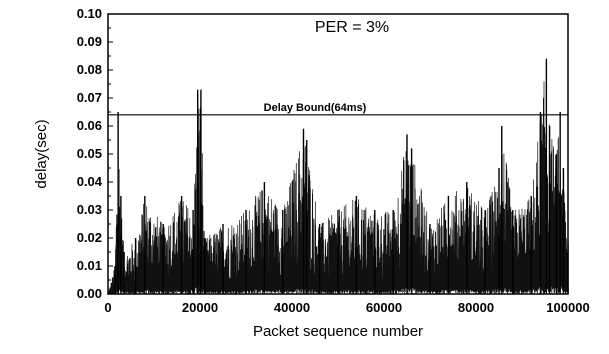  Describe the element at coordinates (89, 69) in the screenshot. I see `y-tick-label: 0.08` at that location.